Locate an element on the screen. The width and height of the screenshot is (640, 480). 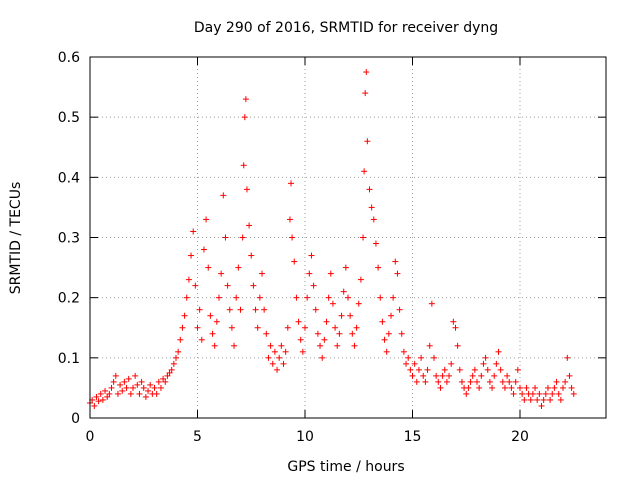
y-tick-label: 0.1 is located at coordinates (69, 359).